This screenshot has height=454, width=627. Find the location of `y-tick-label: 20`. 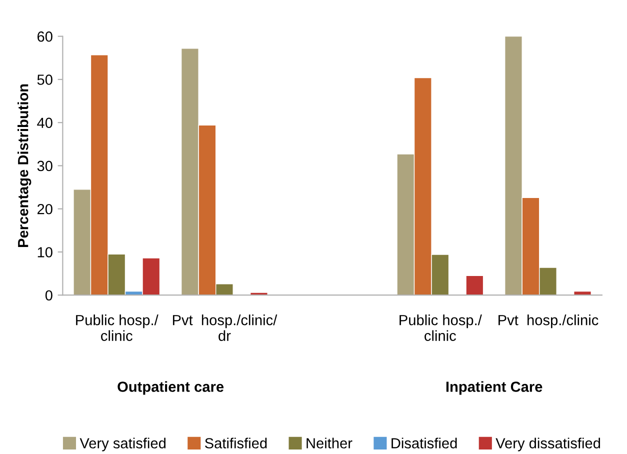

y-tick-label: 20 is located at coordinates (44, 209).